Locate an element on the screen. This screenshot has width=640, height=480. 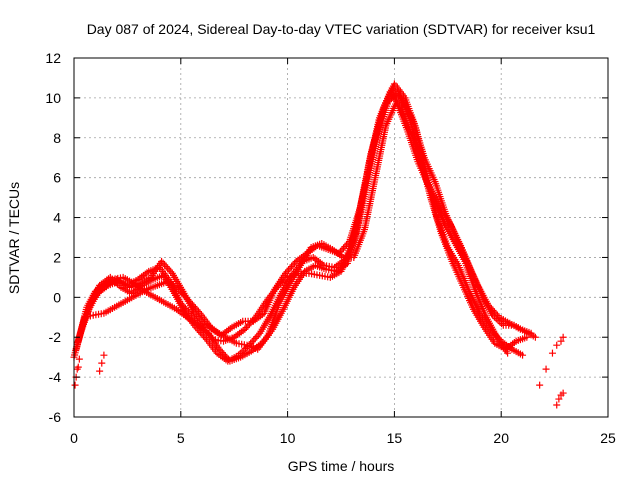
series-tail is located at coordinates (551, 371).